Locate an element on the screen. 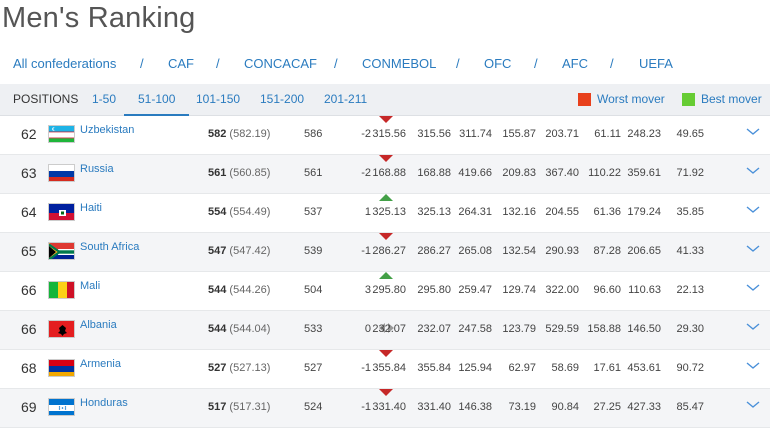 This screenshot has width=770, height=434. conf-conmebol: CONMEBOL is located at coordinates (399, 63).